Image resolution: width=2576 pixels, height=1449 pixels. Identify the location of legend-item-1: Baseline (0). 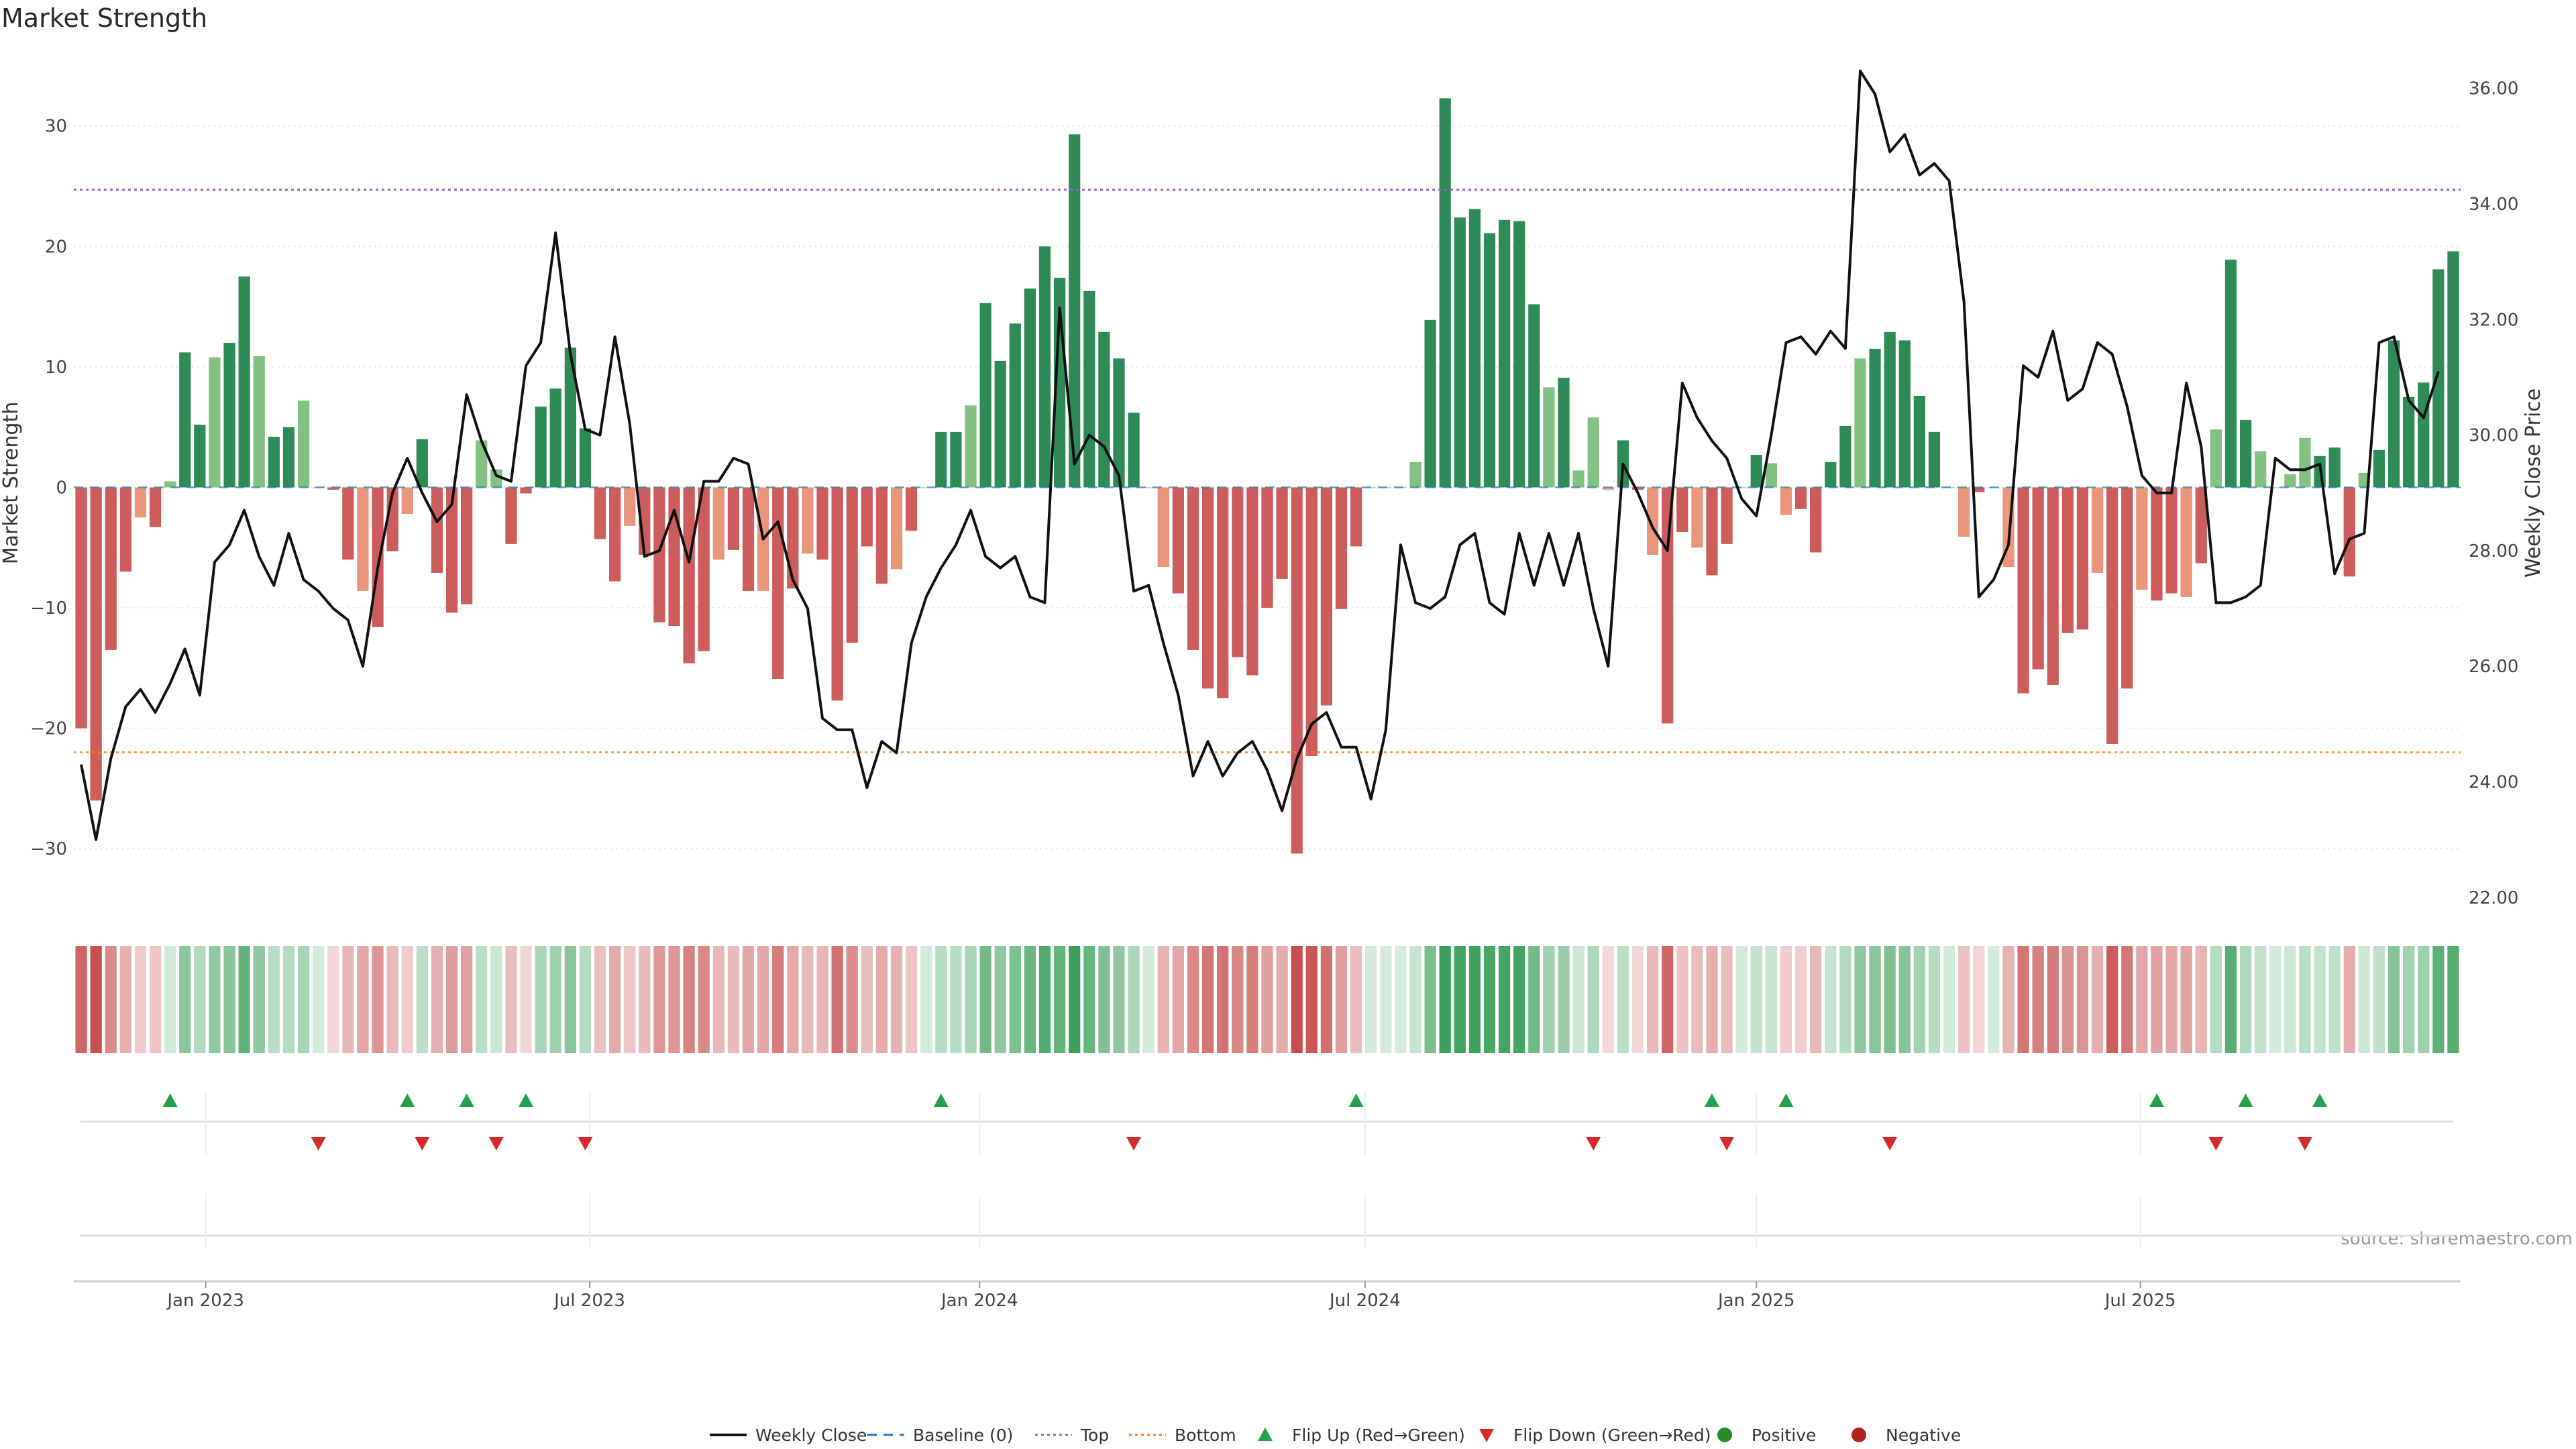
(940, 1435).